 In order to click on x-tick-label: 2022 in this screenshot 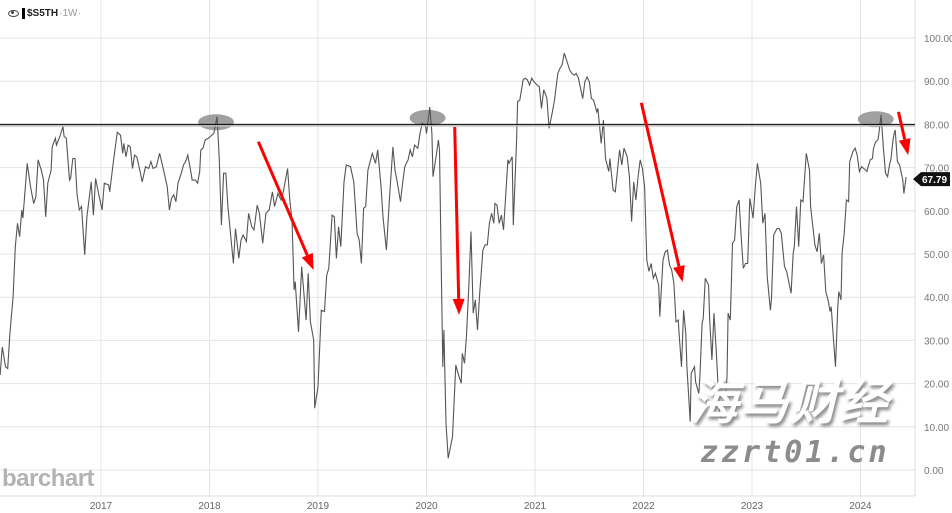, I will do `click(643, 506)`.